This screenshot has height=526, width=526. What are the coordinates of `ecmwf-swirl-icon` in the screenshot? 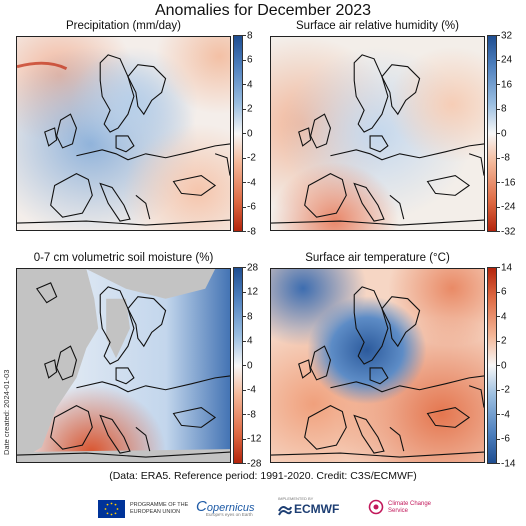 It's located at (285, 510).